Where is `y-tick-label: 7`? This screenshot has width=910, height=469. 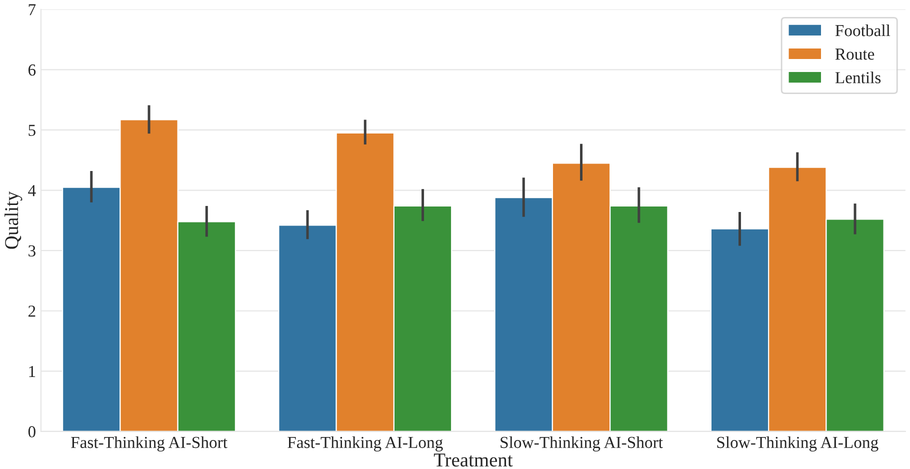
y-tick-label: 7 is located at coordinates (32, 10).